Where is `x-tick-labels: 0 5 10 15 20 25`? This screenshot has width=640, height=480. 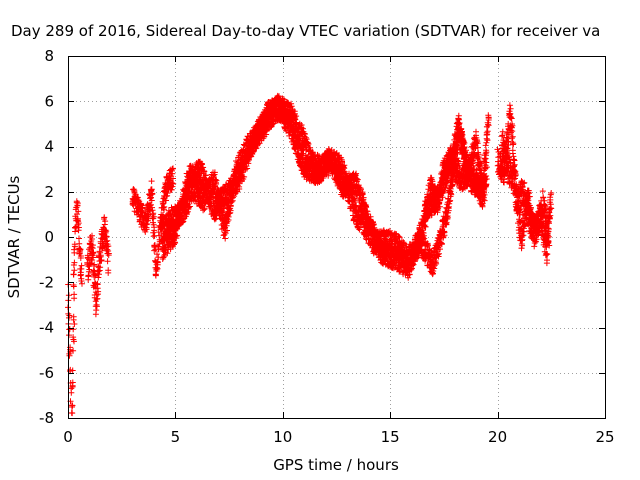
x-tick-labels: 0 5 10 15 20 25 is located at coordinates (338, 437).